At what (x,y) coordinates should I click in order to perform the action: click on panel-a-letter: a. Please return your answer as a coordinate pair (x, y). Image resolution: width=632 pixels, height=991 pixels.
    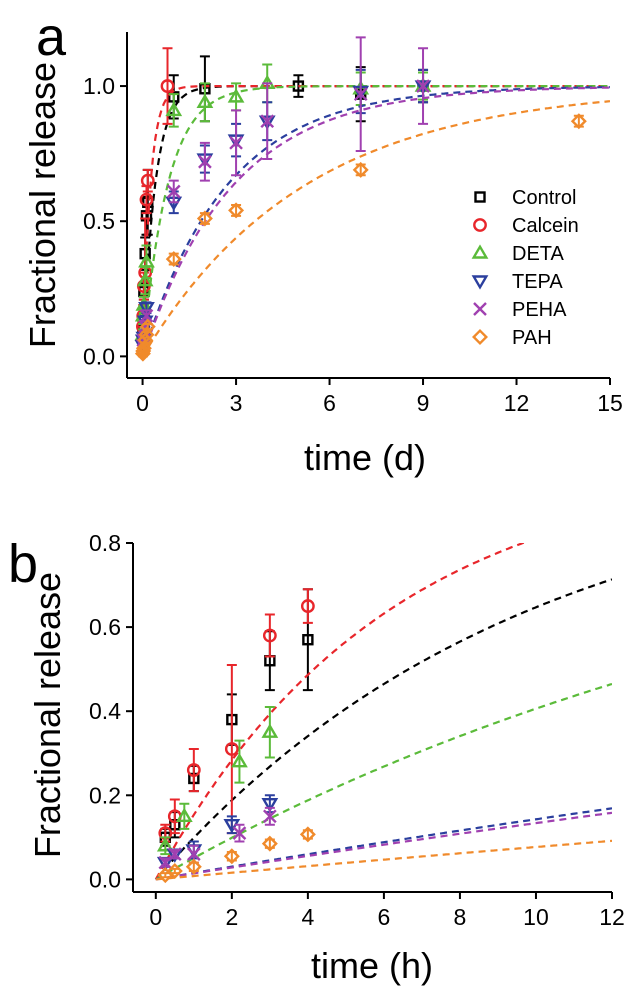
    Looking at the image, I should click on (51, 37).